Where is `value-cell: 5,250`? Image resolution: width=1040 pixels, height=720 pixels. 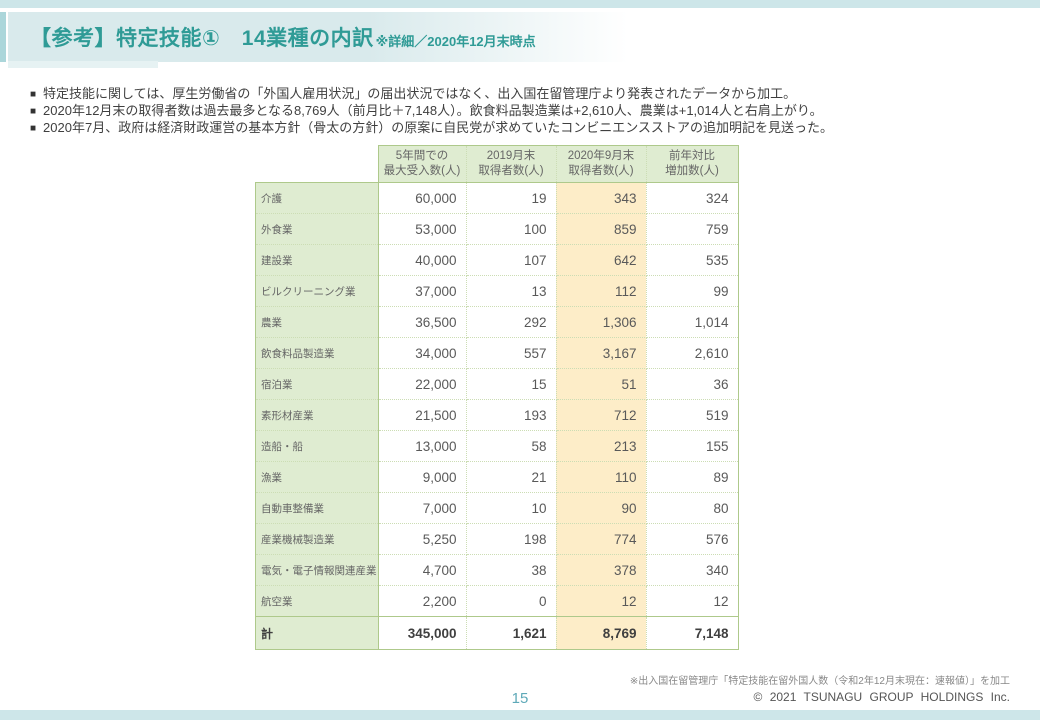 value-cell: 5,250 is located at coordinates (422, 539).